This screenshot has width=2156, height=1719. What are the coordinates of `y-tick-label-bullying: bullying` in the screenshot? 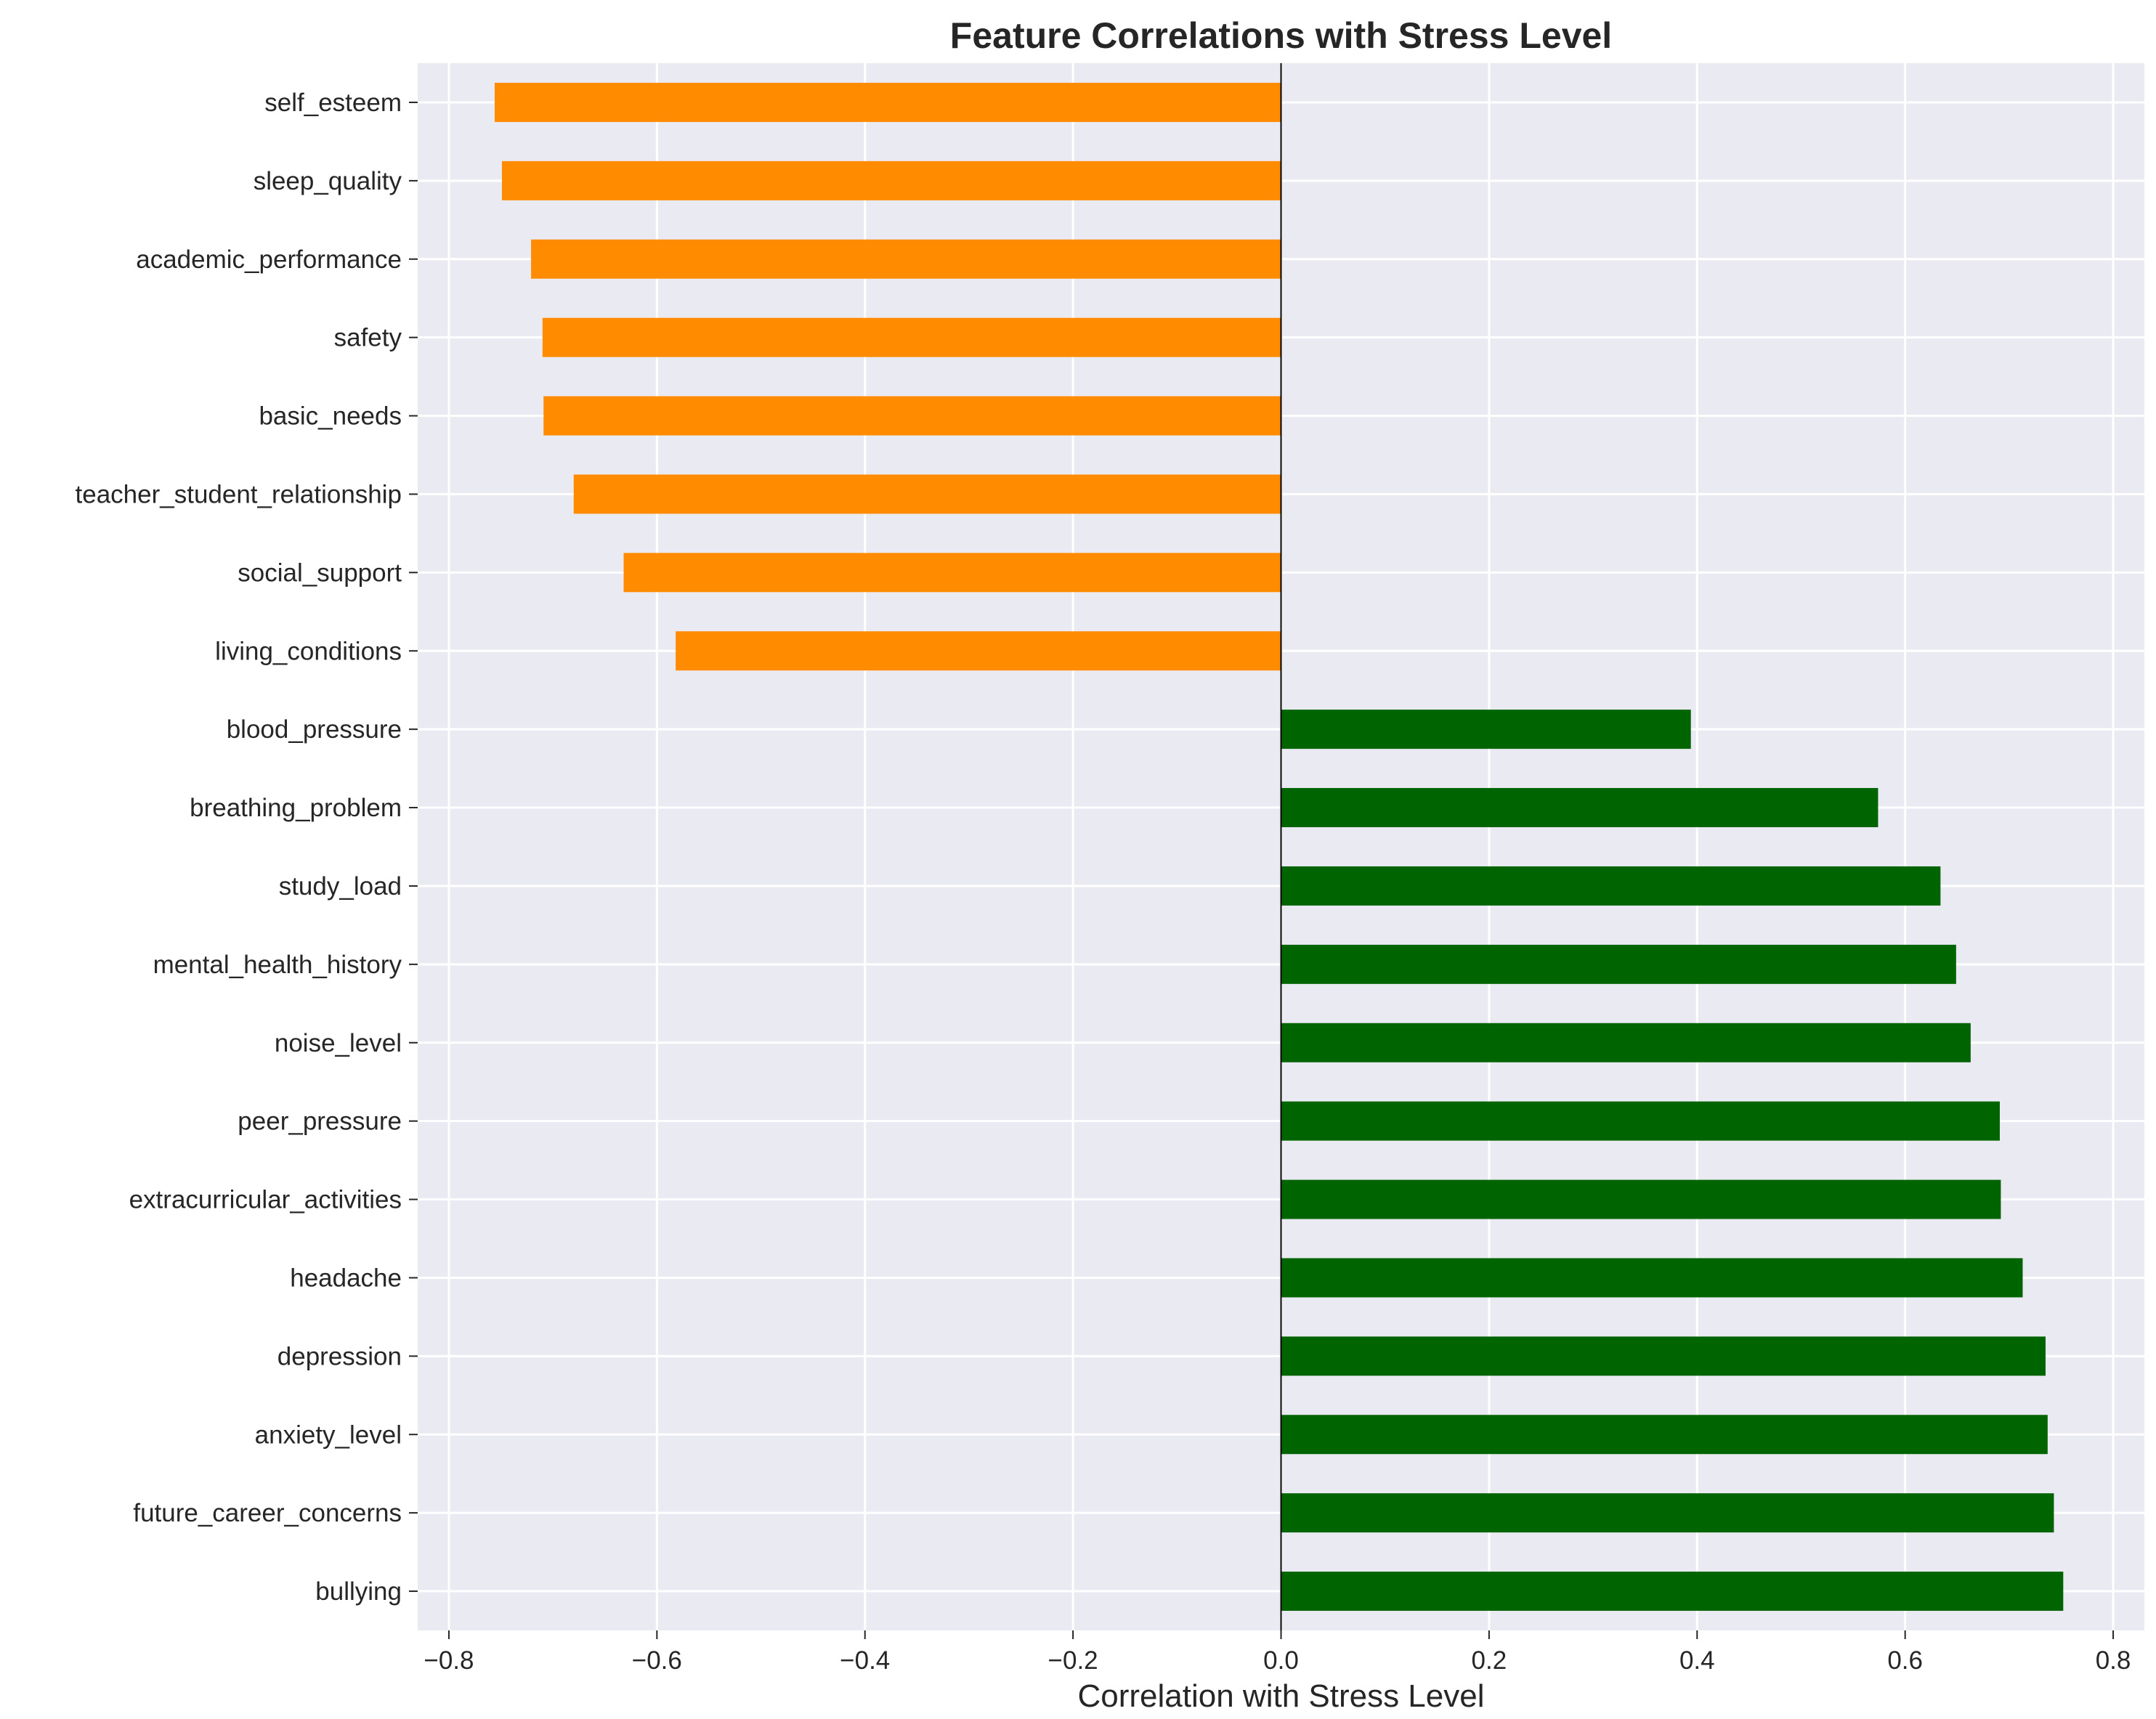 It's located at (358, 1591).